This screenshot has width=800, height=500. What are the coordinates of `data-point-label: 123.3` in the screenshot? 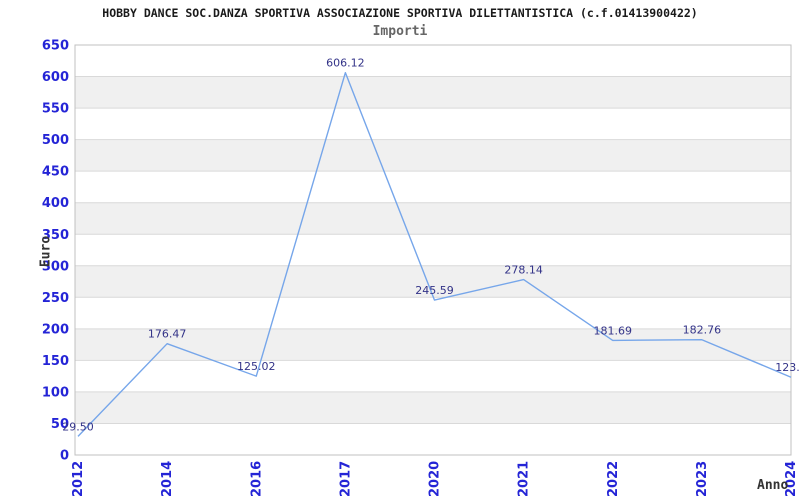 It's located at (787, 367).